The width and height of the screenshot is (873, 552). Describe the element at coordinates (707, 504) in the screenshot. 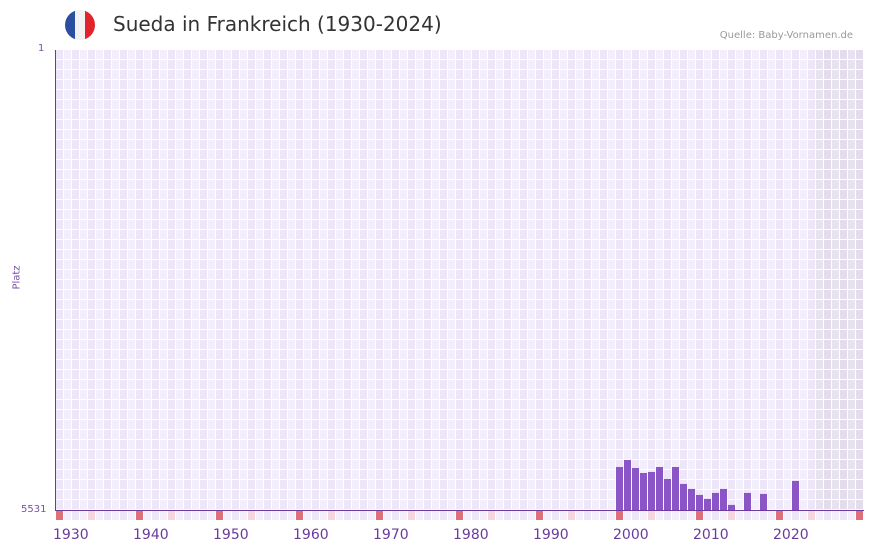

I see `bar-2011` at that location.